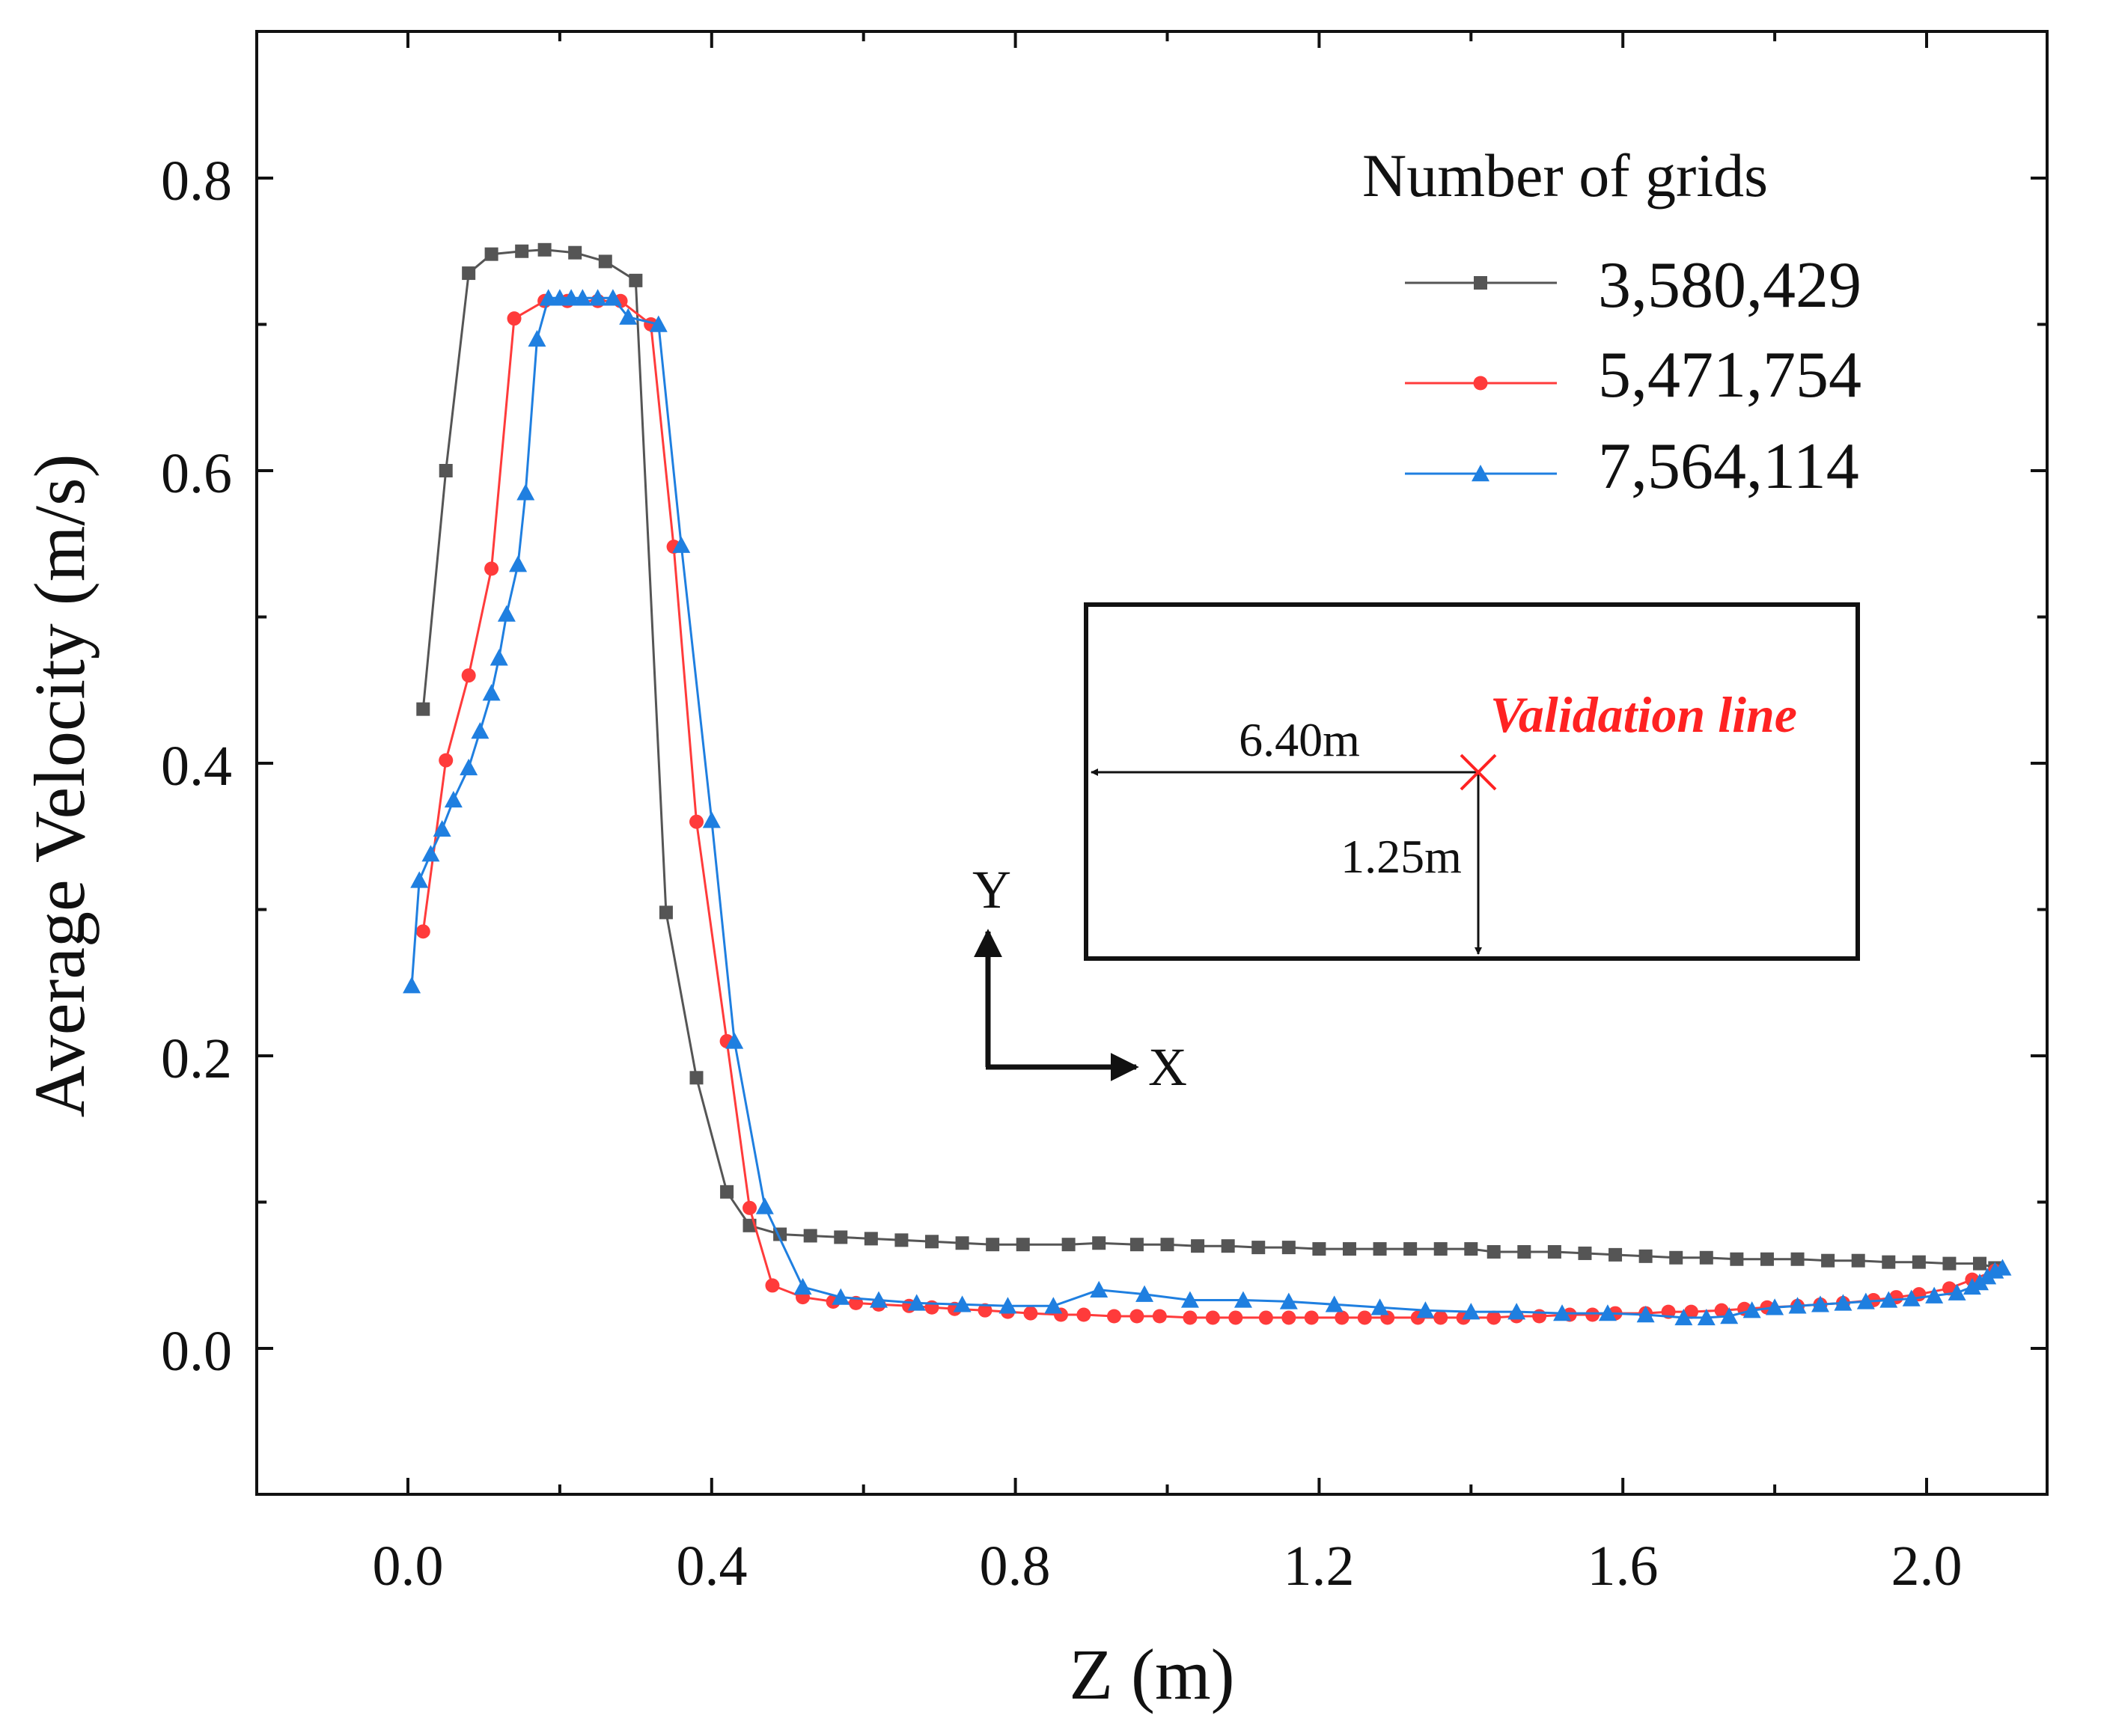  I want to click on x-tick-label: 2.0, so click(1927, 1566).